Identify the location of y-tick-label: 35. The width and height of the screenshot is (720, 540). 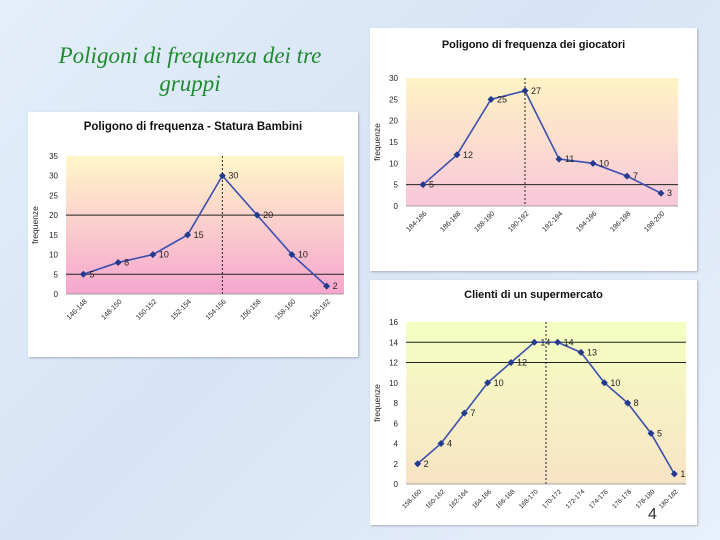
(53, 156).